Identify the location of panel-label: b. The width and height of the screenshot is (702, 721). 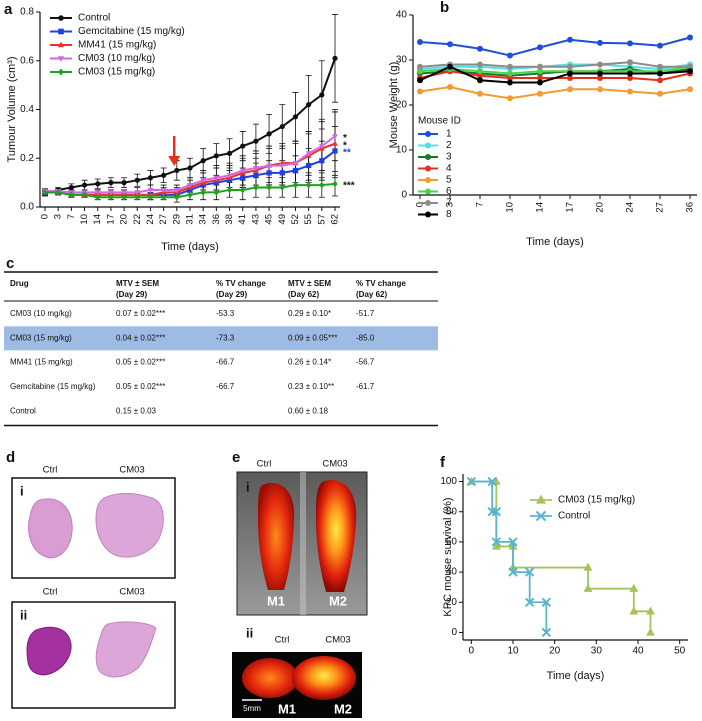
(444, 8).